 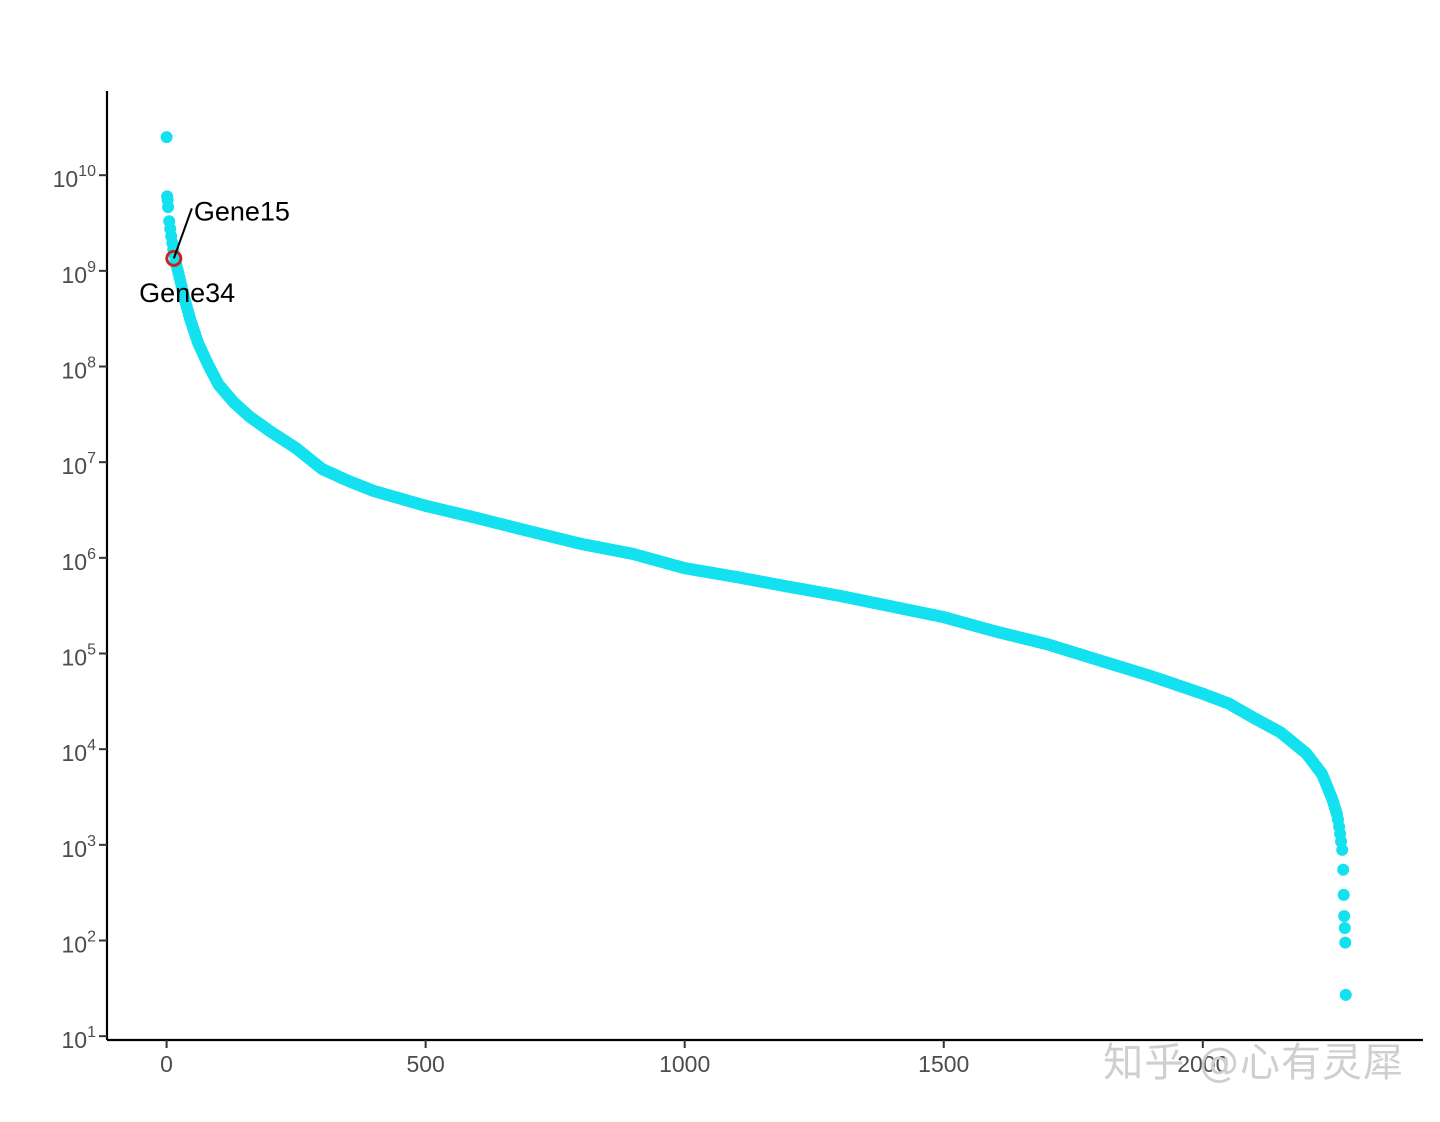 What do you see at coordinates (79, 751) in the screenshot?
I see `y-tick-label: 10⁴` at bounding box center [79, 751].